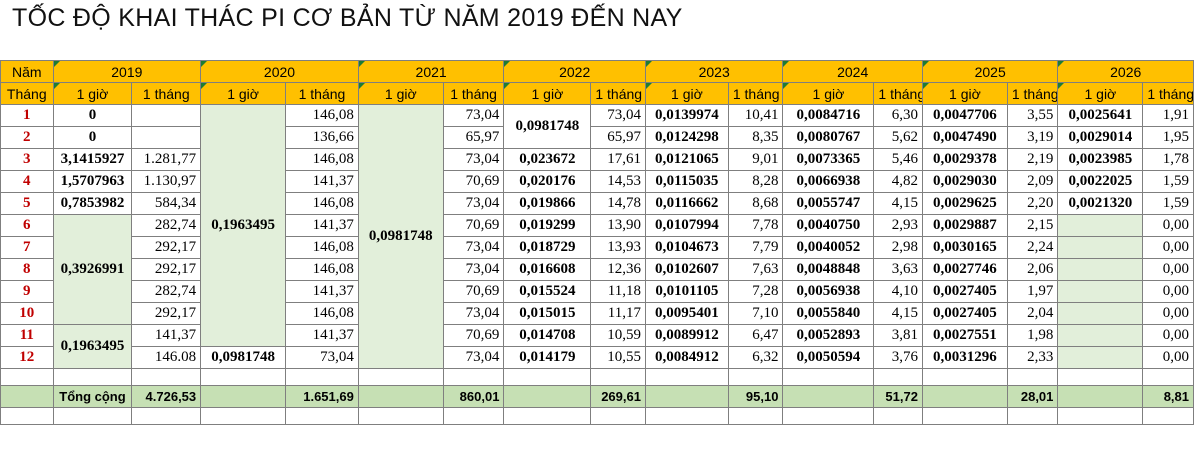  What do you see at coordinates (898, 269) in the screenshot?
I see `monthly-2024: 3,63` at bounding box center [898, 269].